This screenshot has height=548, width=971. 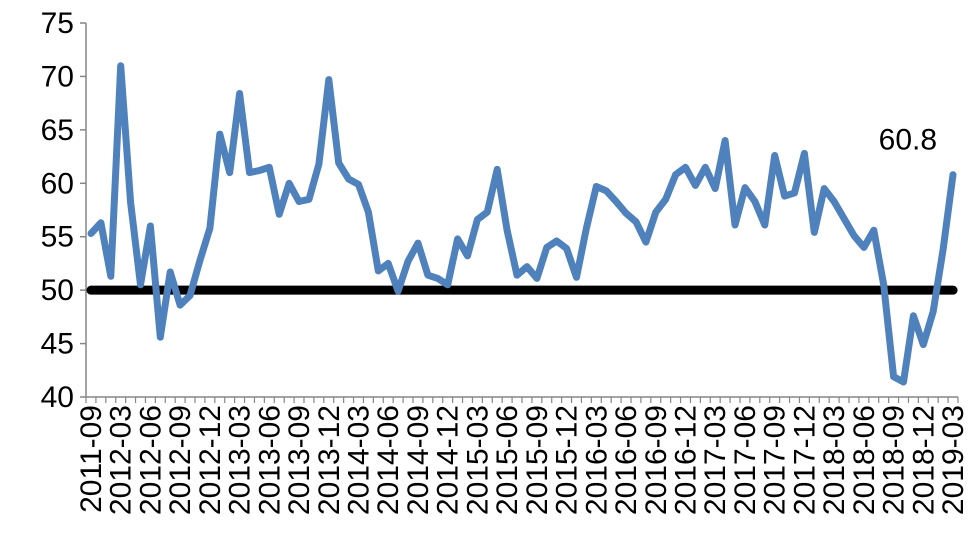 What do you see at coordinates (329, 460) in the screenshot?
I see `x-tick-label: 2013-12` at bounding box center [329, 460].